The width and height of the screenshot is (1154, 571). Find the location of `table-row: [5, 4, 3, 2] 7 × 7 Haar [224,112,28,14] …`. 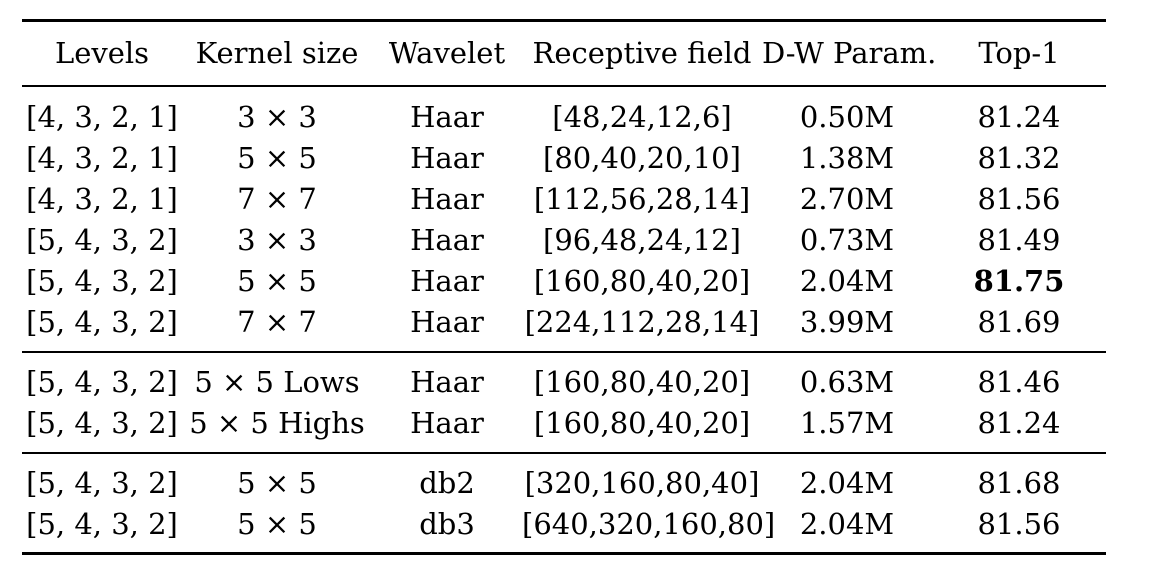

table-row: [5, 4, 3, 2] 7 × 7 Haar [224,112,28,14] … is located at coordinates (564, 327).